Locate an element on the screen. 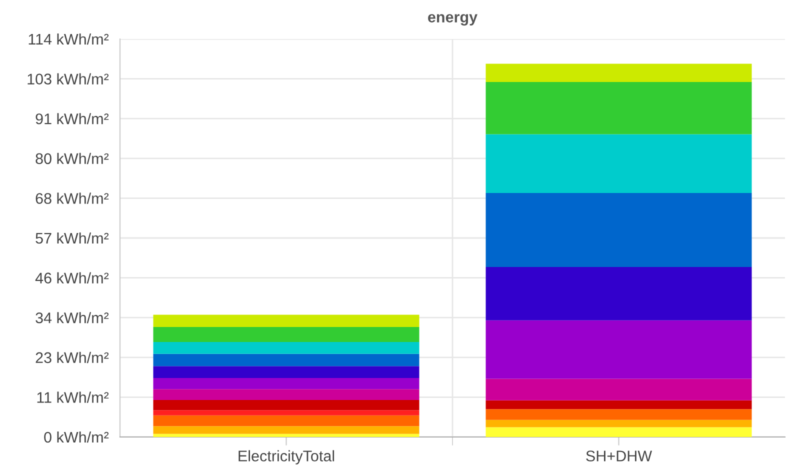 This screenshot has width=788, height=472. y-tick-label: 57 kWh/m² is located at coordinates (72, 238).